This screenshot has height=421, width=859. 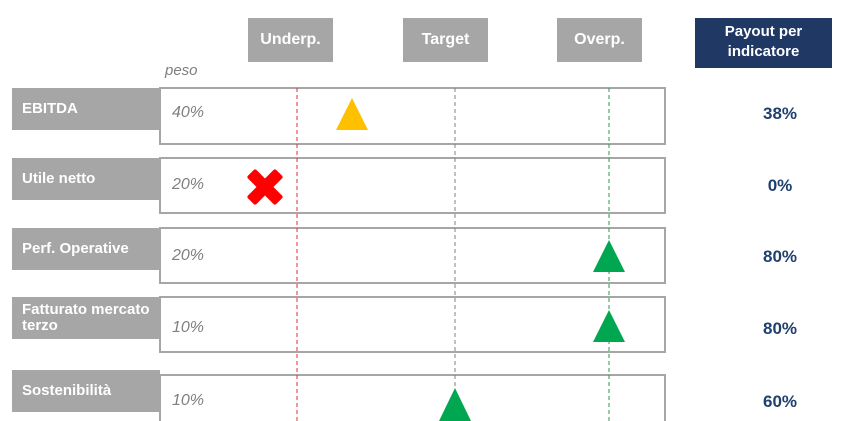 I want to click on row-label: Perf. Operative, so click(x=86, y=249).